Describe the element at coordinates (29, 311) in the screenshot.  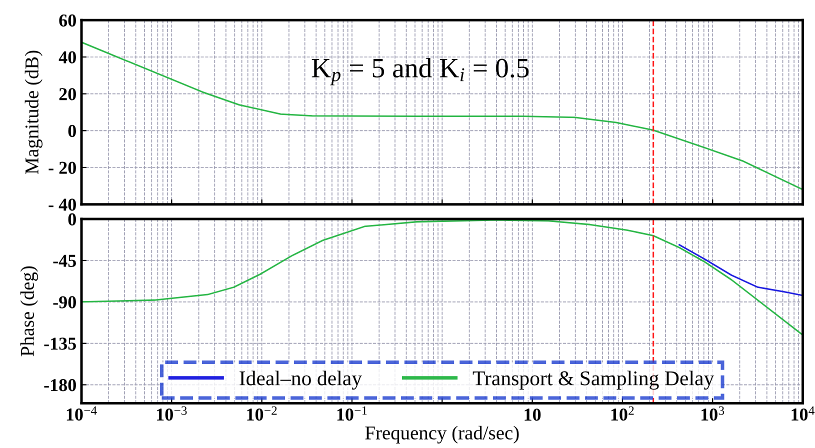
I see `y-axis-title: Phase (deg)` at that location.